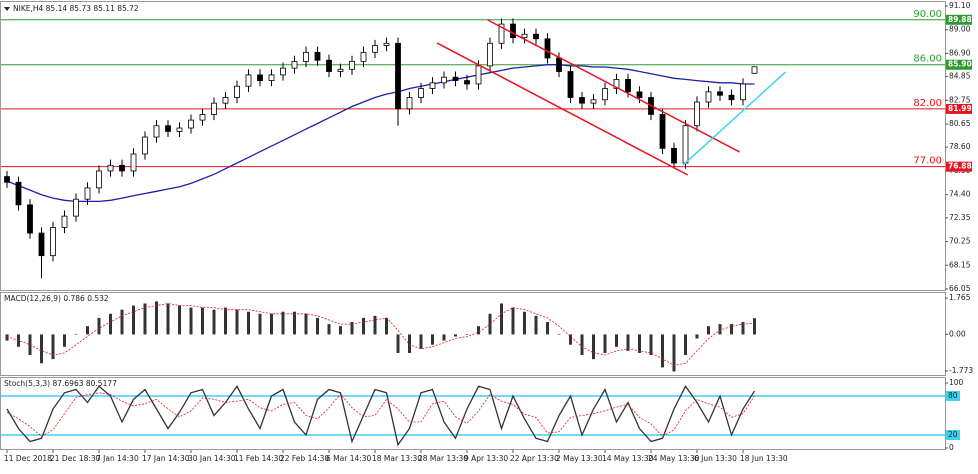  I want to click on stoch-panel, so click(473, 413).